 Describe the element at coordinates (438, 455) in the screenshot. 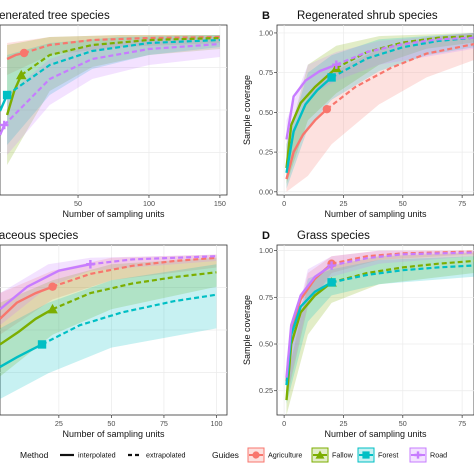

I see `legend-label-road: Road` at that location.